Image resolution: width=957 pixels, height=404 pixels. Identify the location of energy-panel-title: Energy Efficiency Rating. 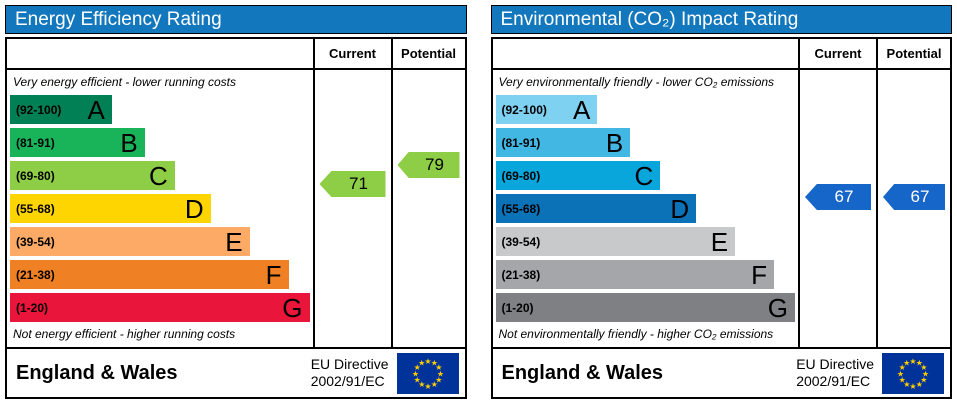
(236, 19).